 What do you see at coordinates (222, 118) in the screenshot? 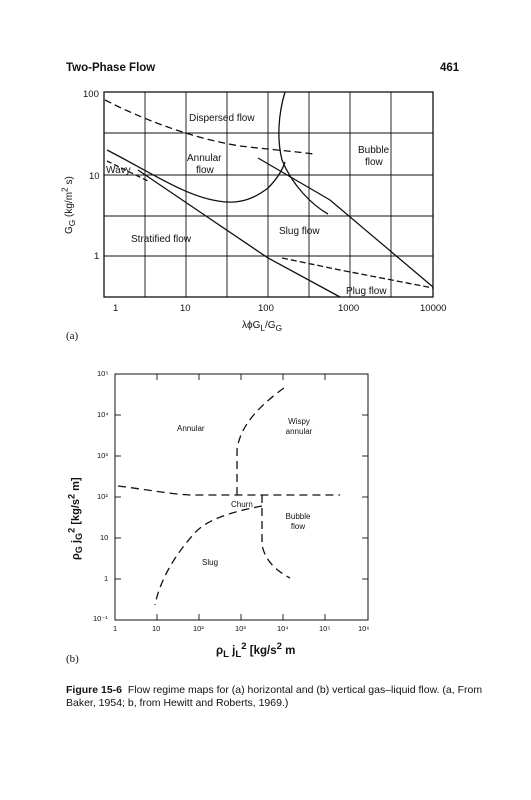
I see `fig-a-region-dispersed: Dispersed flow` at bounding box center [222, 118].